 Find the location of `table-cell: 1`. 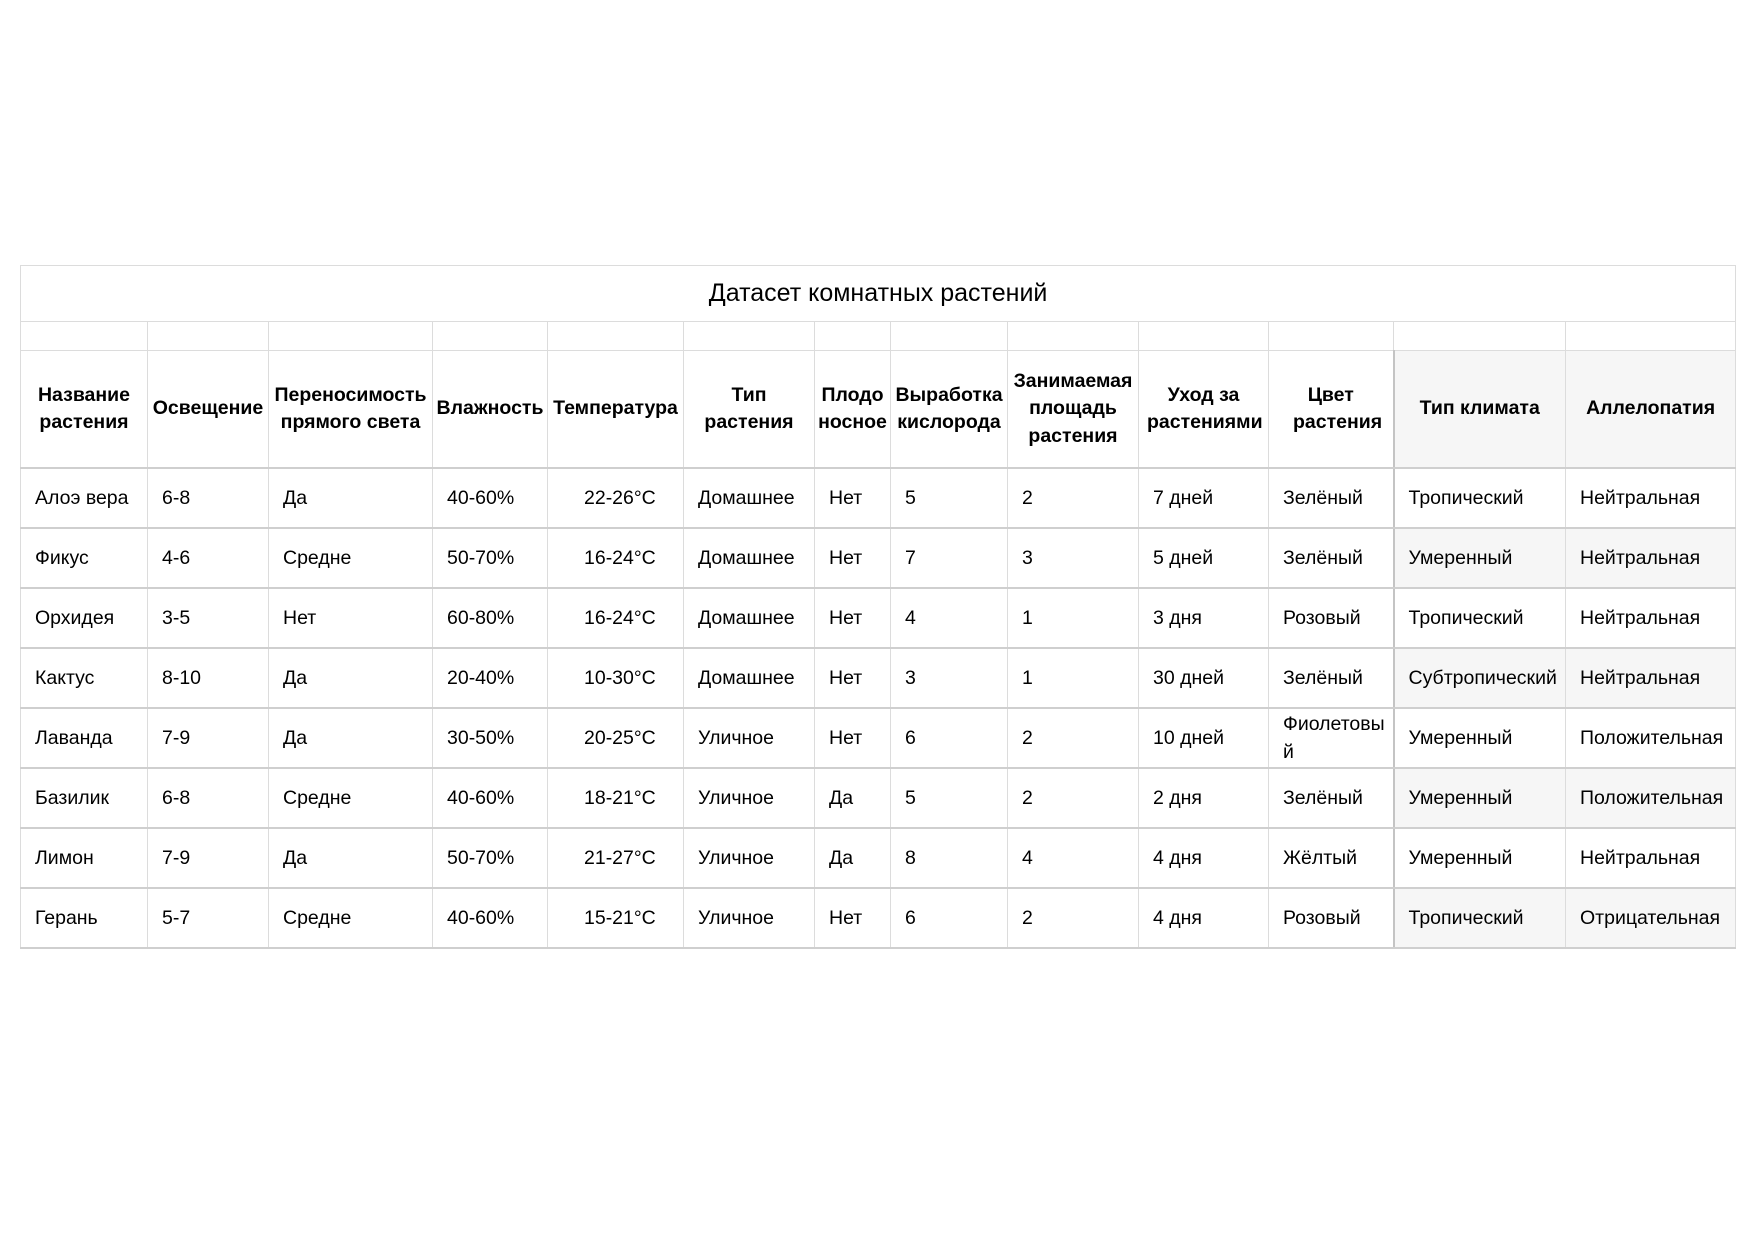

table-cell: 1 is located at coordinates (1073, 678).